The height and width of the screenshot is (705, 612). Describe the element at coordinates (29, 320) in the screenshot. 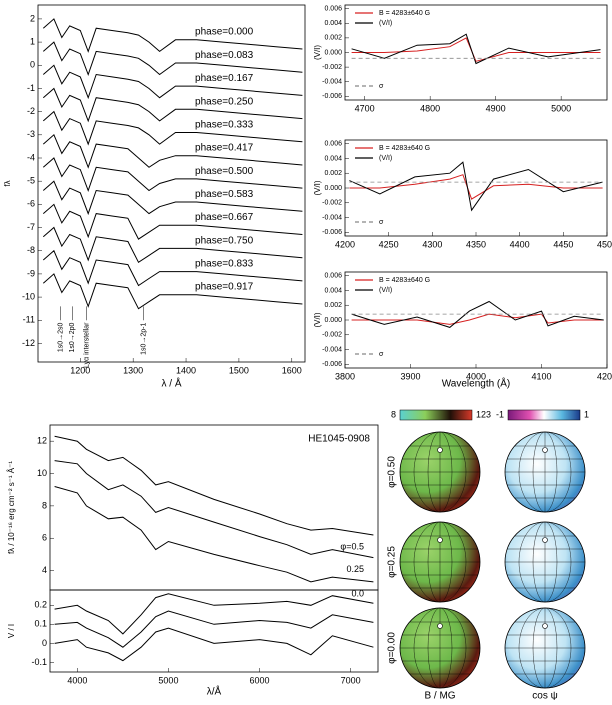

I see `y-tick-label: -11` at that location.